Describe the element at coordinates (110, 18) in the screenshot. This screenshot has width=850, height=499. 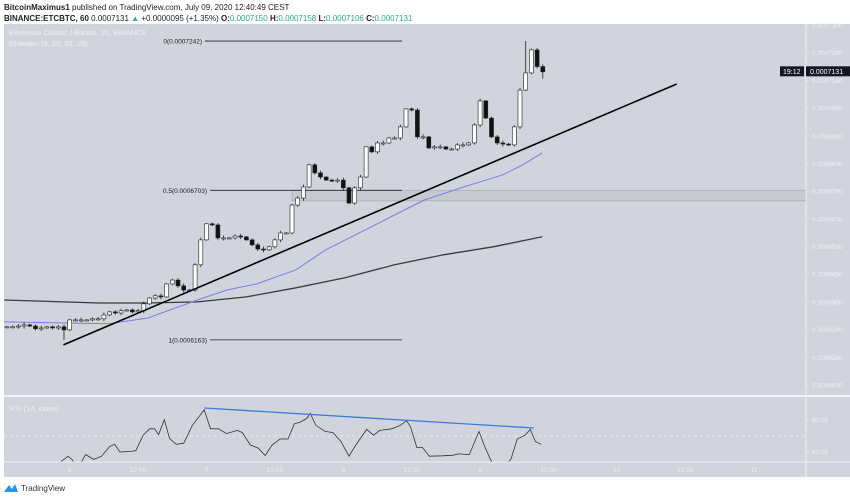
I see `last-price: 0.0007131` at that location.